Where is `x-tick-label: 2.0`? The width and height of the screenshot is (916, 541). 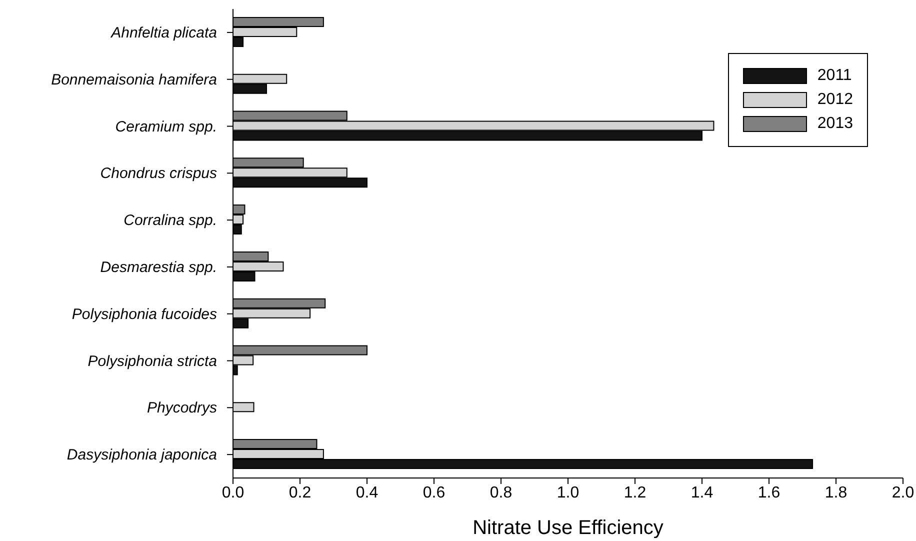
x-tick-label: 2.0 is located at coordinates (903, 493).